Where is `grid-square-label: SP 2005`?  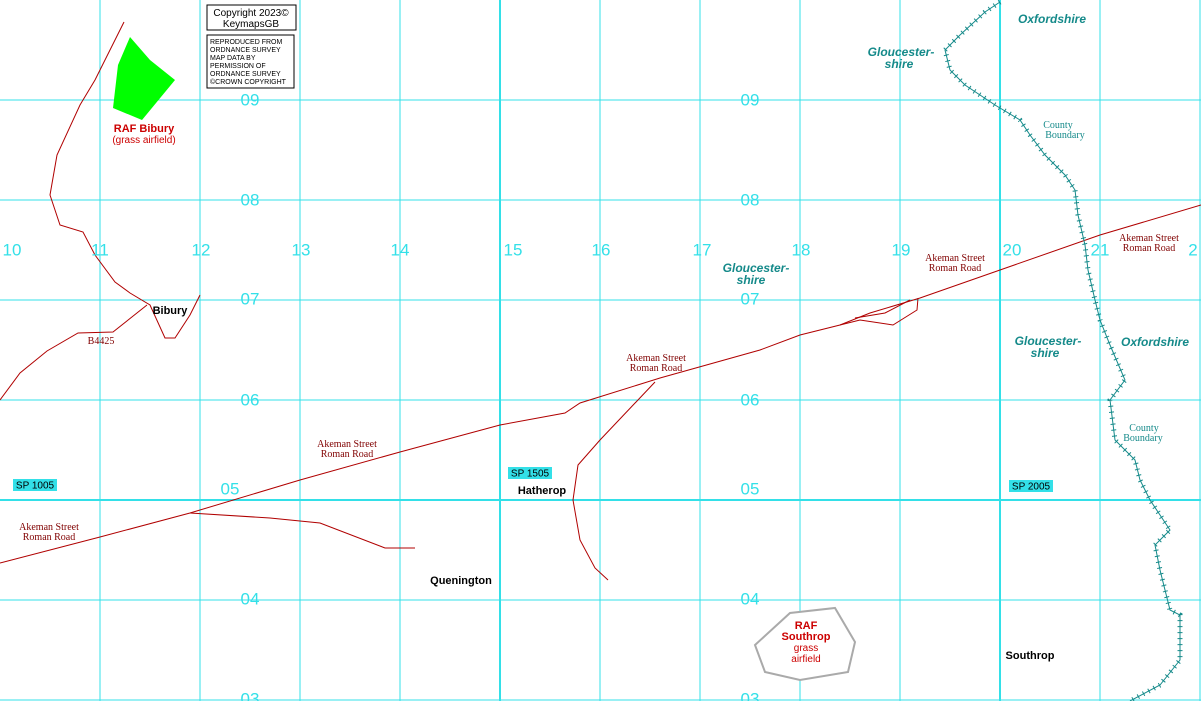
grid-square-label: SP 2005 is located at coordinates (1031, 487).